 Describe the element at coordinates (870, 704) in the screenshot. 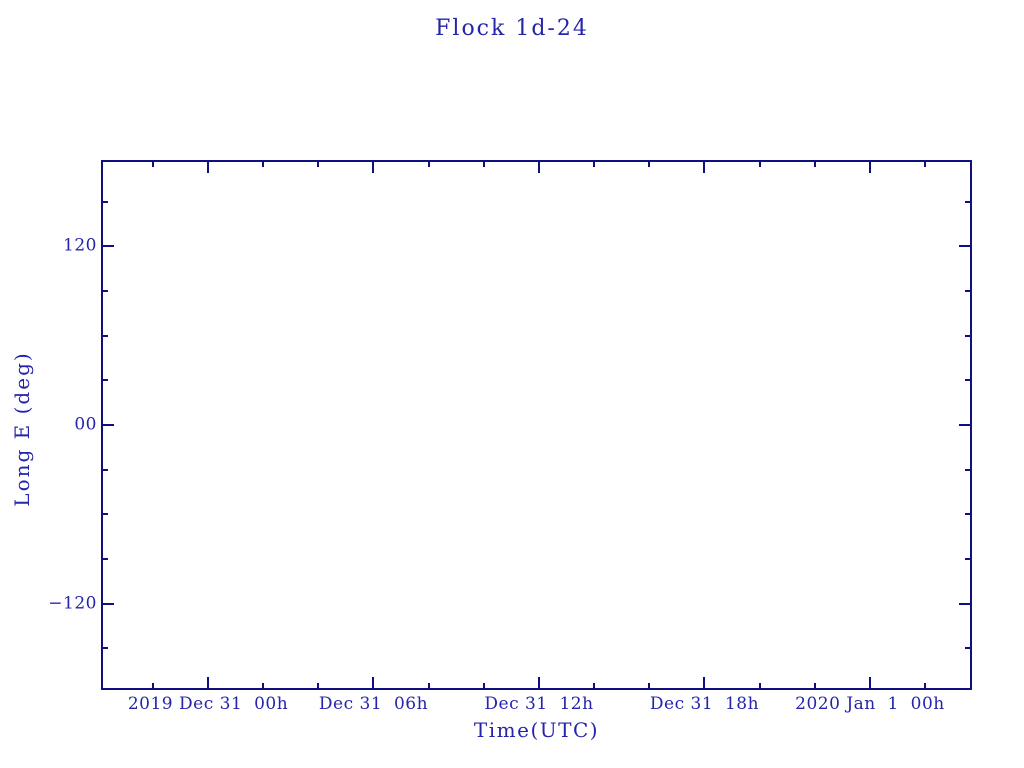

I see `x-tick-label: 2020 Jan 1 00h` at that location.